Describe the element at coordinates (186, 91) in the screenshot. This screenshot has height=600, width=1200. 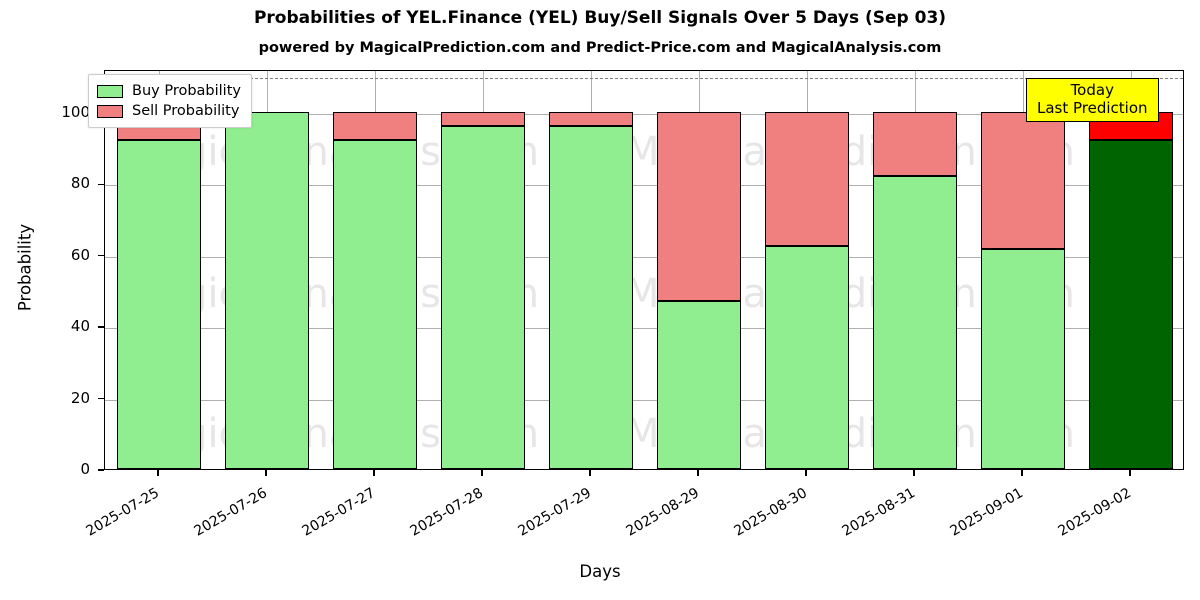
I see `legend-label-buy: Buy Probability` at that location.